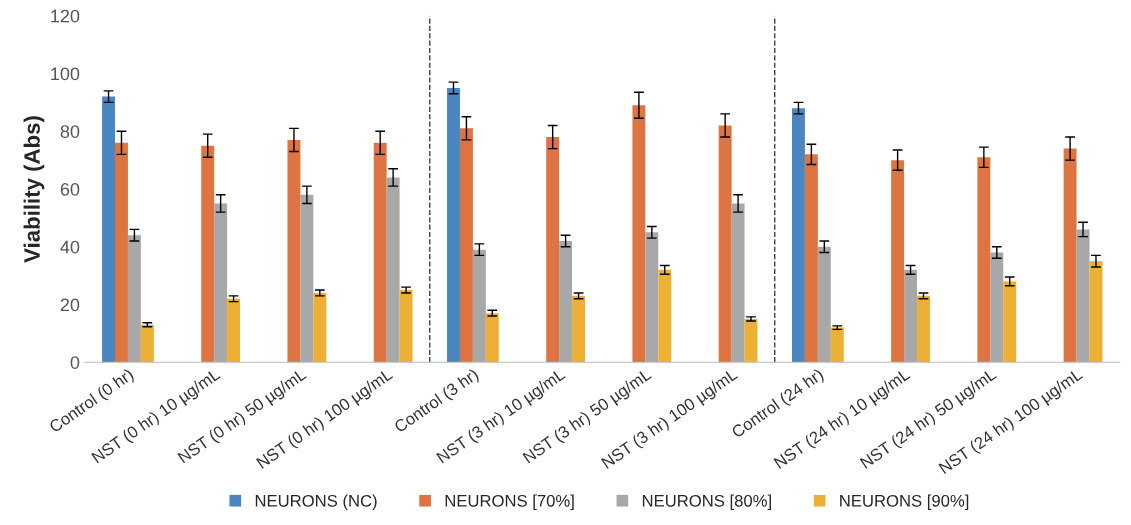  What do you see at coordinates (70, 189) in the screenshot?
I see `y-tick-label: 60` at bounding box center [70, 189].